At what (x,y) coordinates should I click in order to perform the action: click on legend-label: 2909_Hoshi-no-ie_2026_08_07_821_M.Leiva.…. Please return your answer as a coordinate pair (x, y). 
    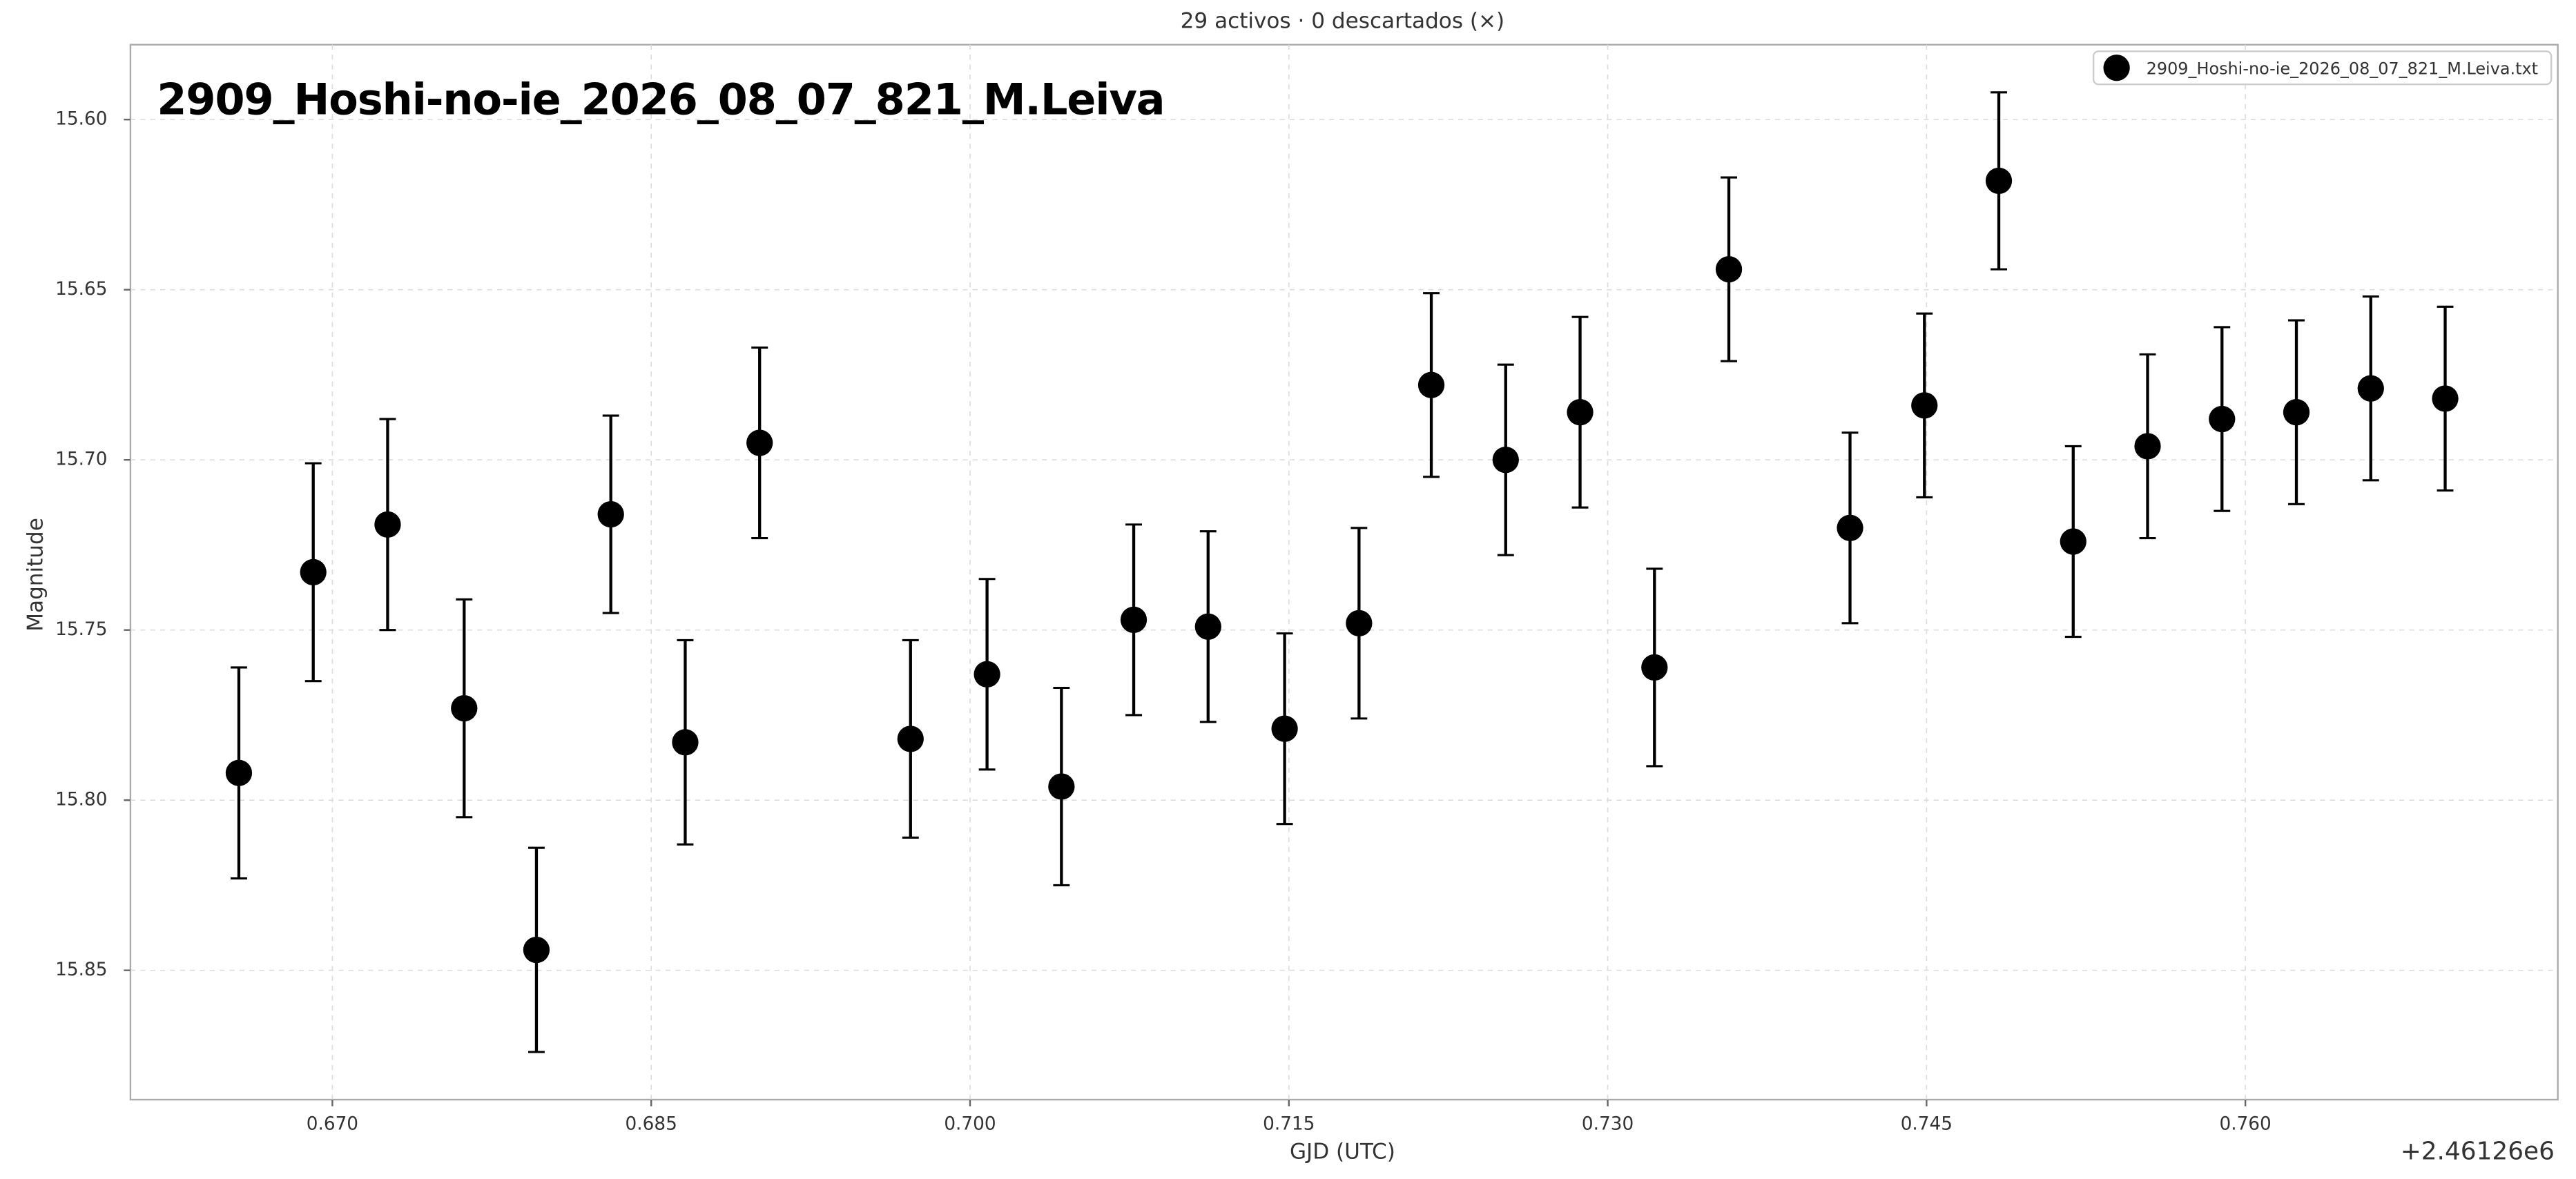
    Looking at the image, I should click on (2343, 69).